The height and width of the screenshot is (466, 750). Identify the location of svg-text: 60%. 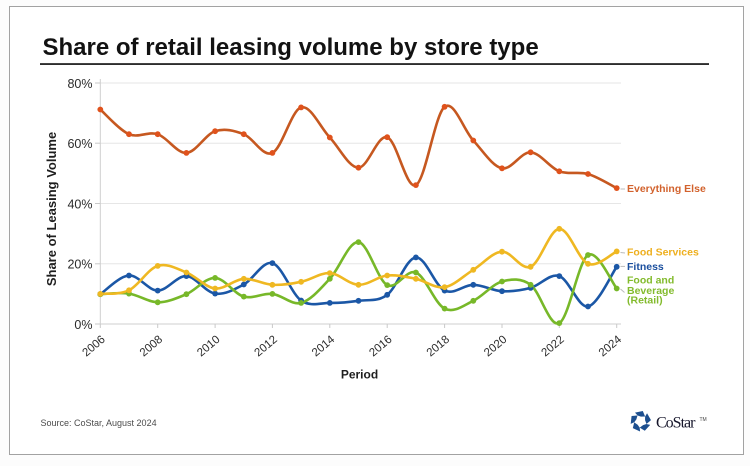
(79, 144).